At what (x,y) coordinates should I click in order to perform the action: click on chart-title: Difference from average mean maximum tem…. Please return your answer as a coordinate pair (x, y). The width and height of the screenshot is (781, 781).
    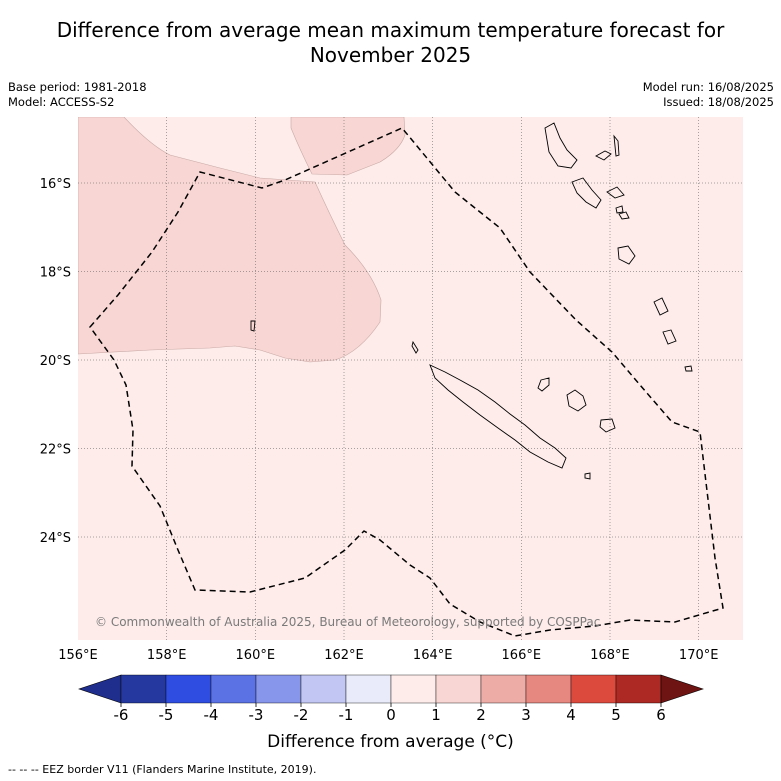
    Looking at the image, I should click on (390, 42).